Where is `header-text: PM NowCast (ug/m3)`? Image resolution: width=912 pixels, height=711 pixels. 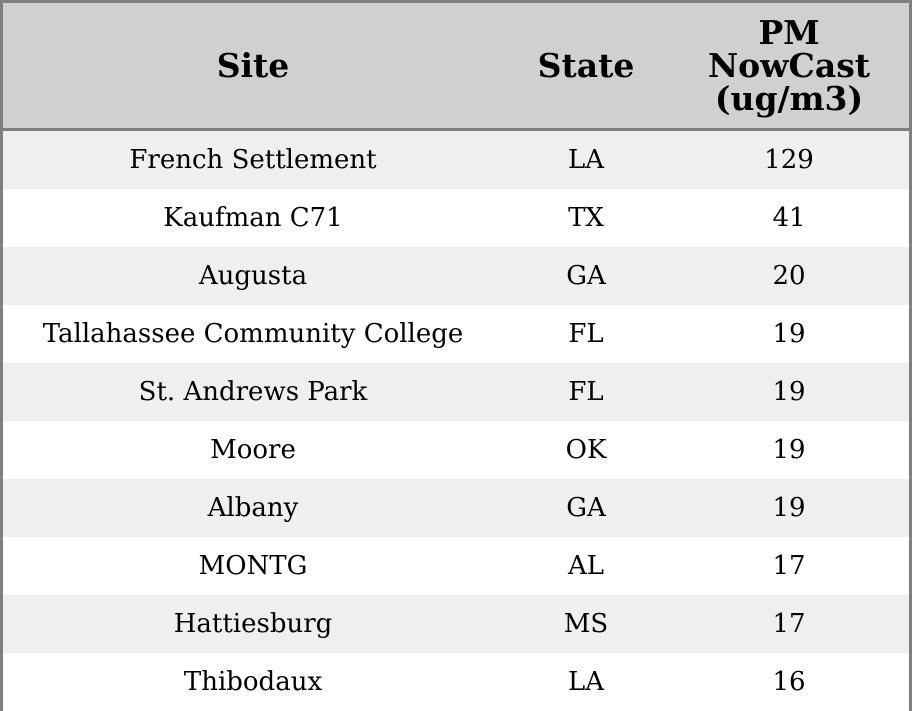
header-text: PM NowCast (ug/m3) is located at coordinates (789, 65).